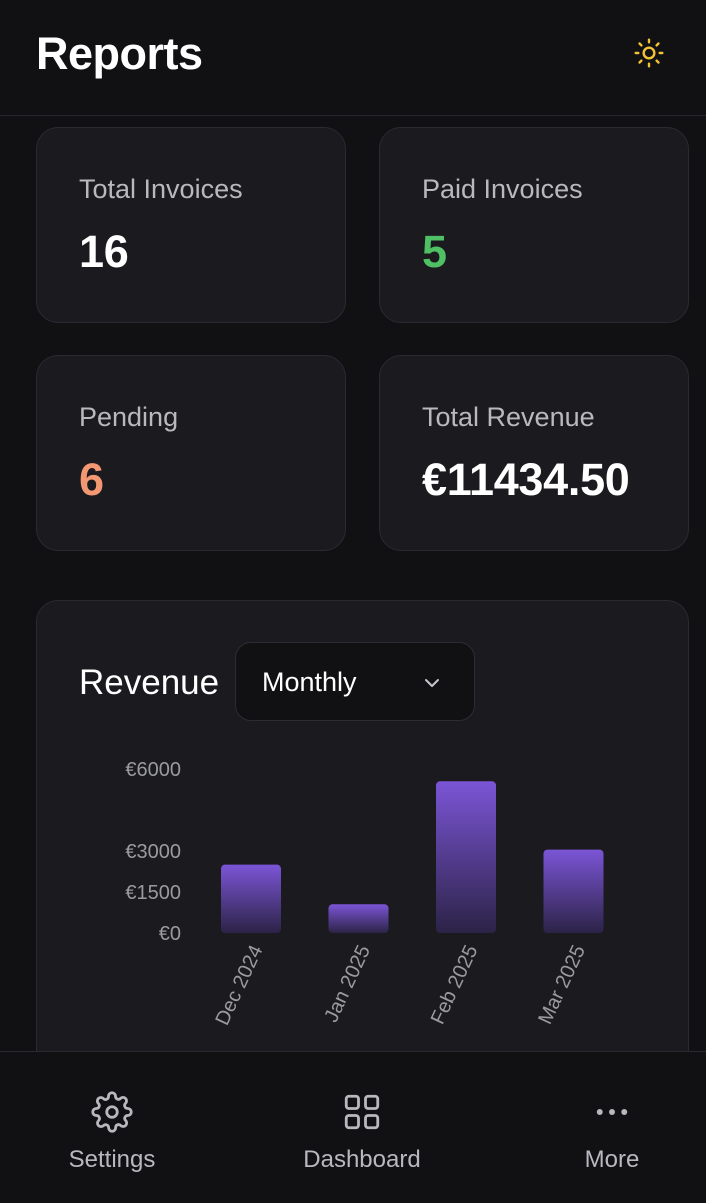 This screenshot has height=1203, width=706. What do you see at coordinates (191, 453) in the screenshot?
I see `pending-card: Pending 6` at bounding box center [191, 453].